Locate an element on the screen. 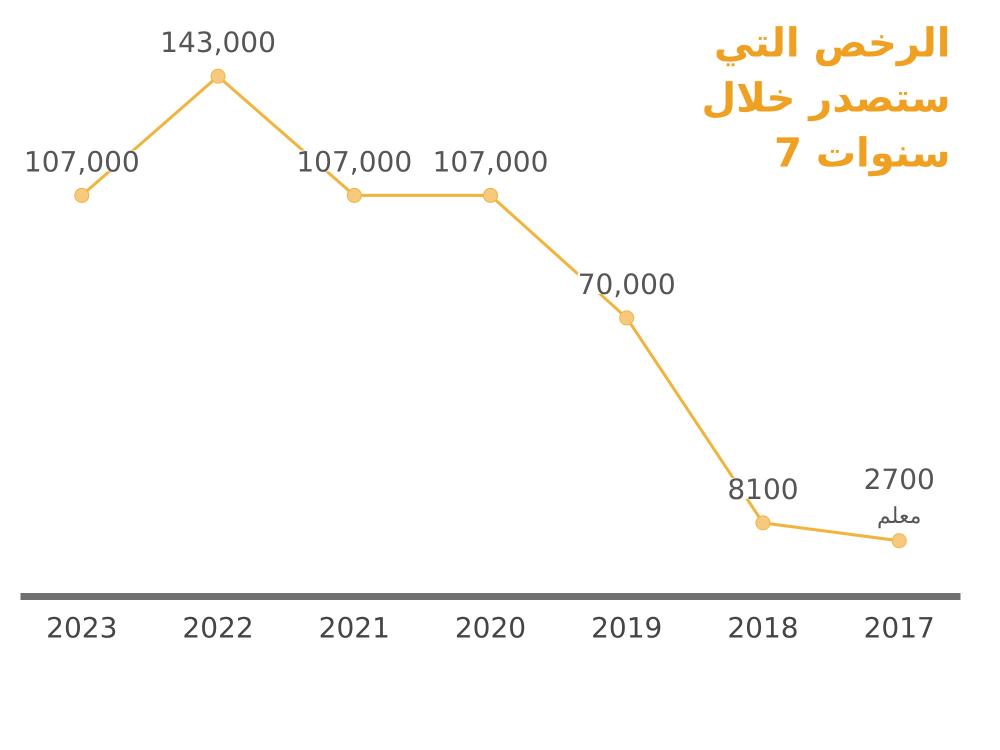 Image resolution: width=1000 pixels, height=750 pixels. x-tick-label: 2019 is located at coordinates (626, 628).